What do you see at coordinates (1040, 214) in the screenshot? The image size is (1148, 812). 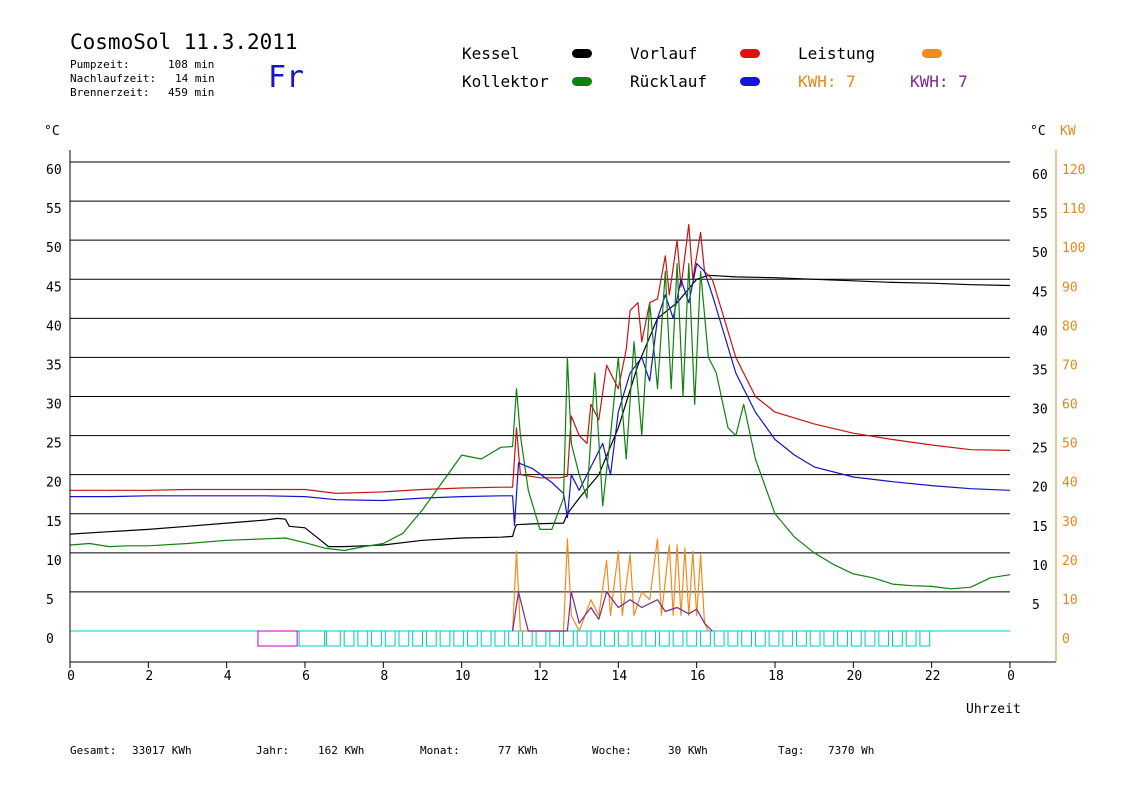 I see `y-right-temp-tick-55: 55` at bounding box center [1040, 214].